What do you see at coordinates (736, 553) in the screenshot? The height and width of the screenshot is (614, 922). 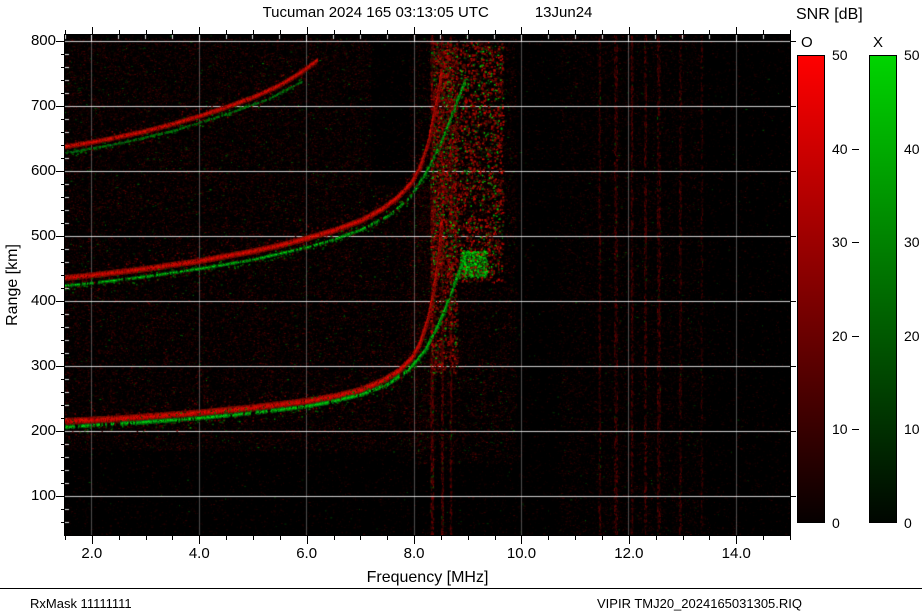 I see `x-tick-label: 14.0` at bounding box center [736, 553].